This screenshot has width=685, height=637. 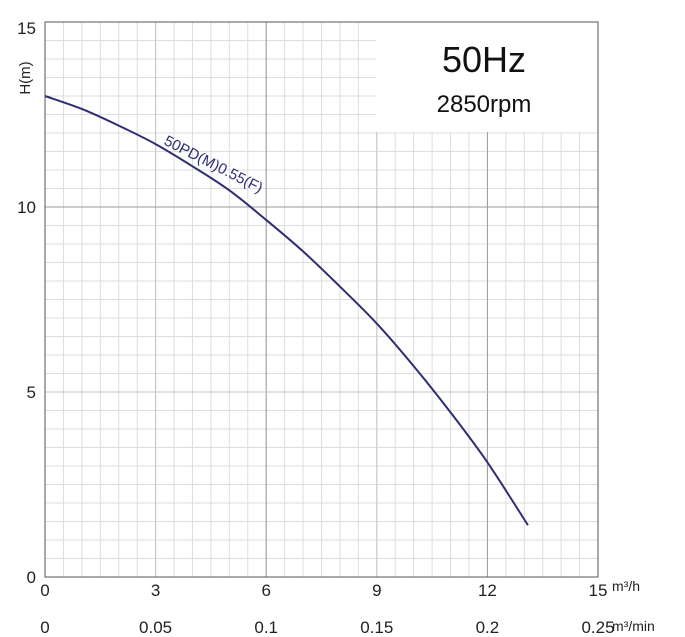 I want to click on x2-tick-label: 0.05, so click(x=155, y=627).